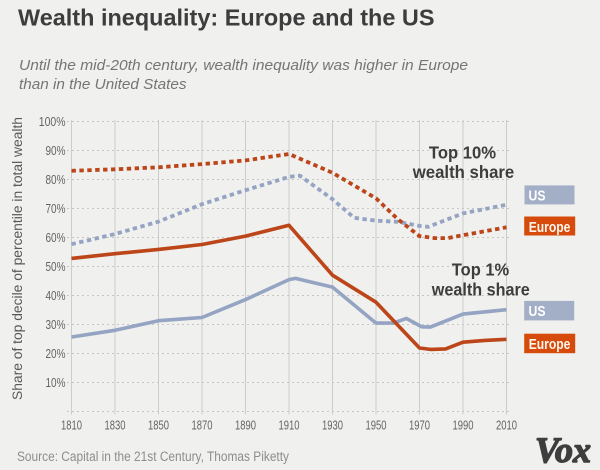 The height and width of the screenshot is (470, 600). I want to click on svg-text: 50%, so click(56, 266).